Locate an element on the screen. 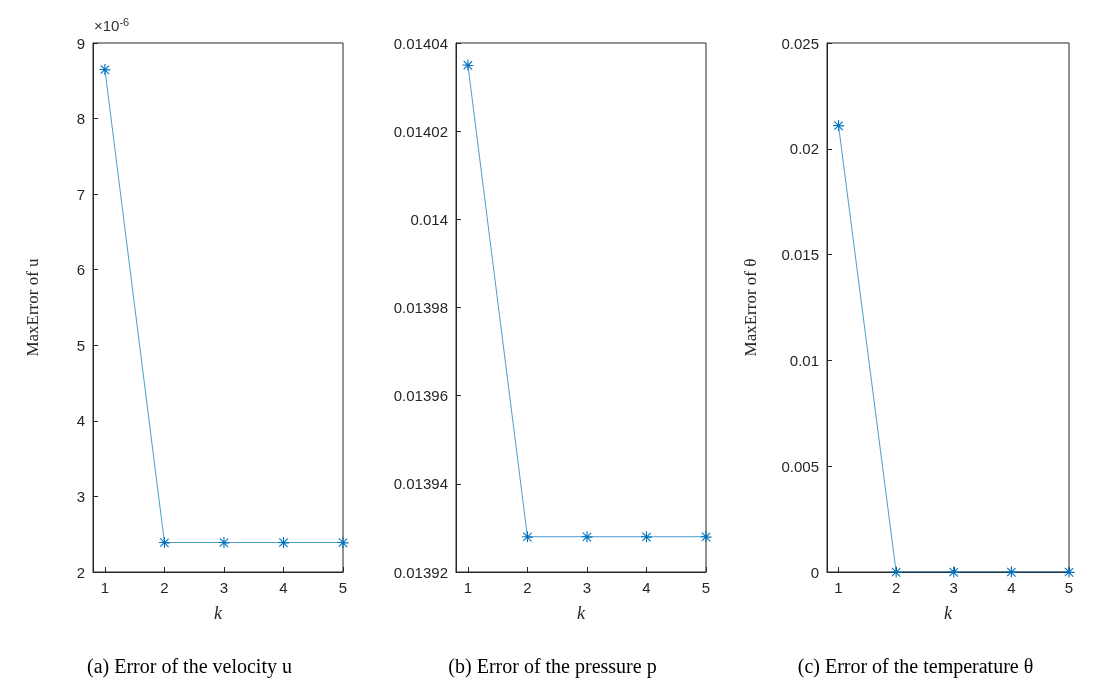  y-tick-label: 0.01398 is located at coordinates (420, 307).